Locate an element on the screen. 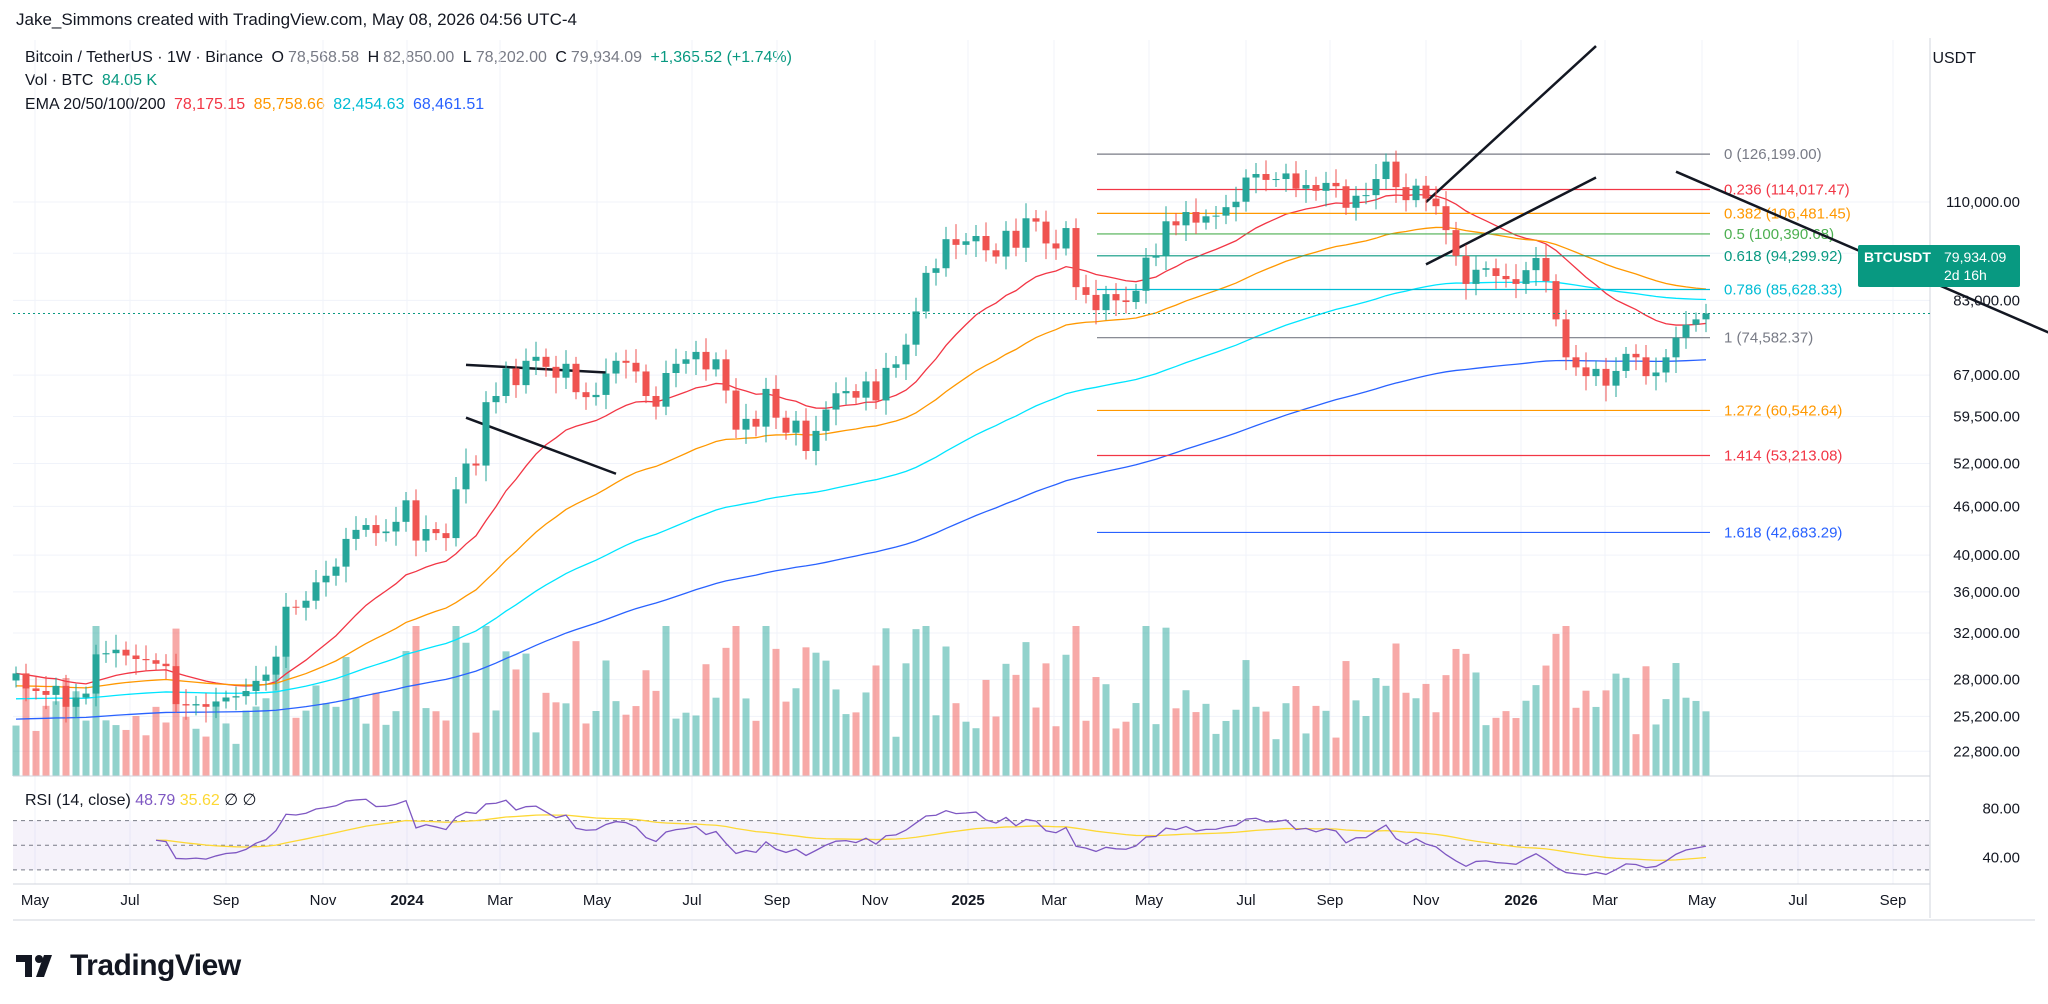  ema-20-value: 78,175.15 is located at coordinates (210, 104).